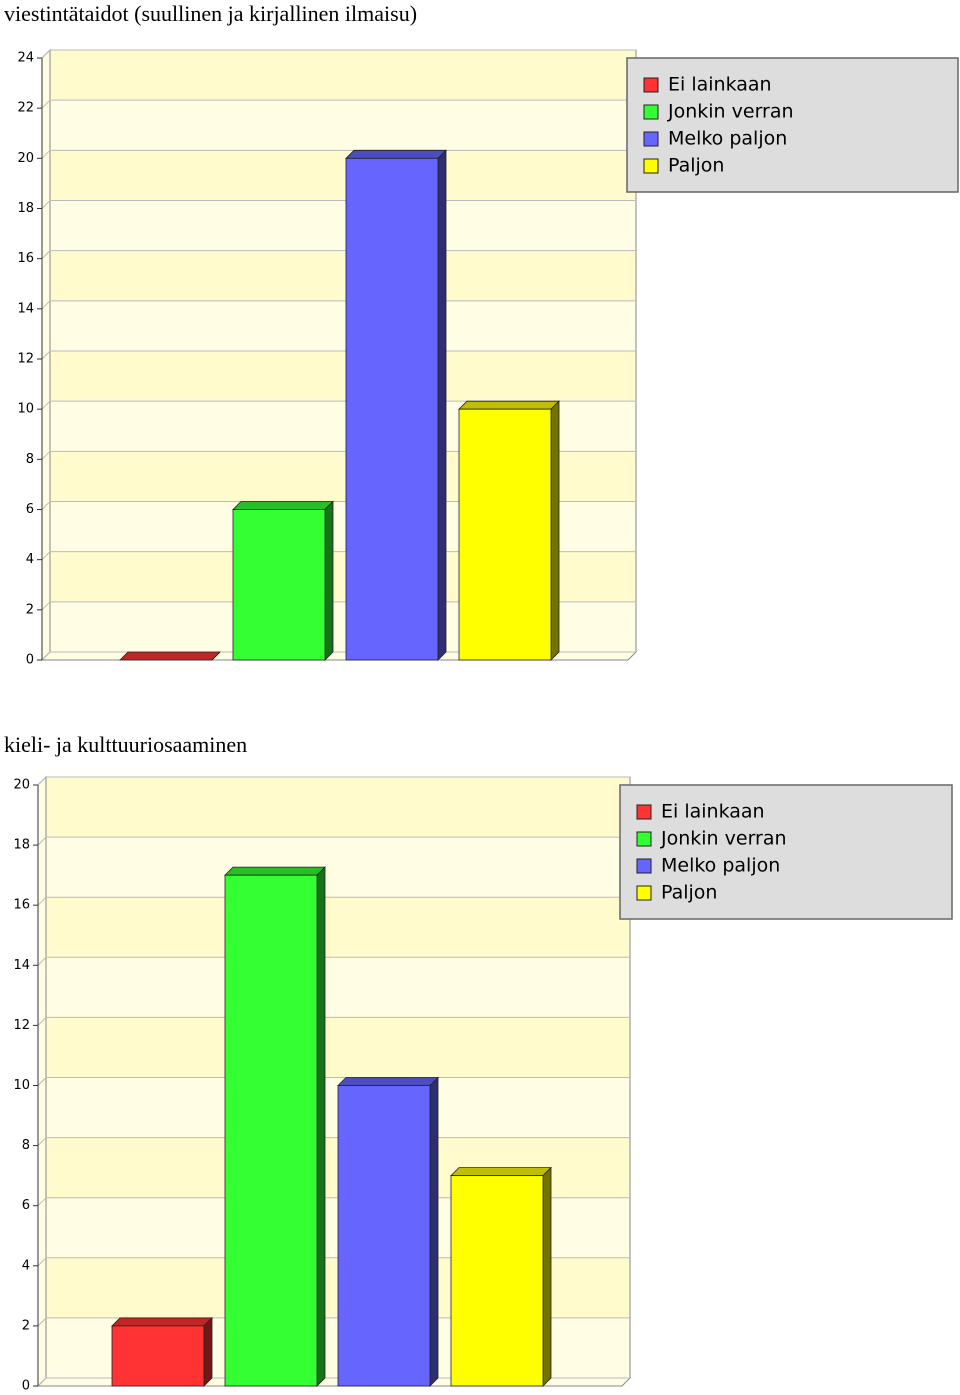 The width and height of the screenshot is (960, 1395). I want to click on y-tick-label: 22, so click(25, 108).